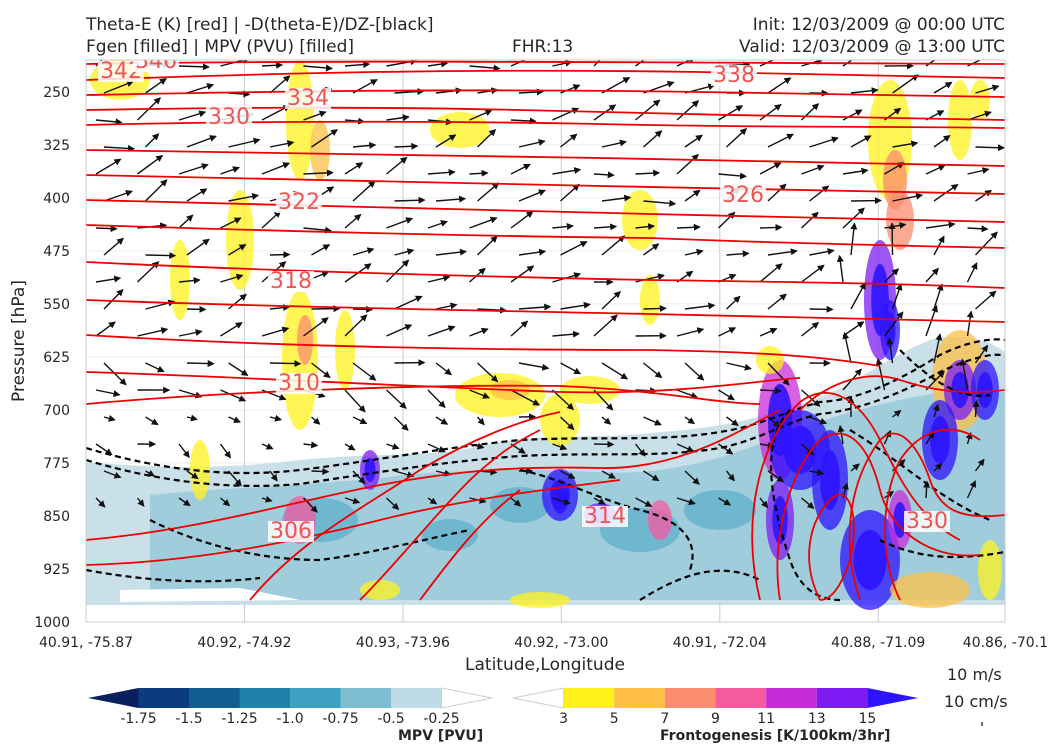  What do you see at coordinates (289, 719) in the screenshot?
I see `mpv-colorbar-tick-label: -1.0` at bounding box center [289, 719].